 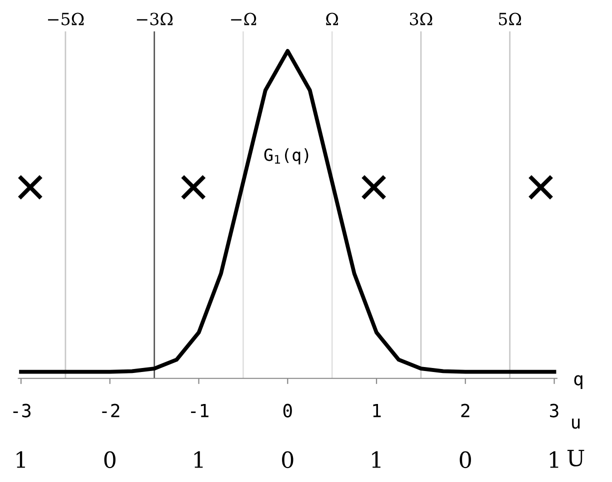 What do you see at coordinates (154, 19) in the screenshot?
I see `x2-tick-label: −3Ω` at bounding box center [154, 19].